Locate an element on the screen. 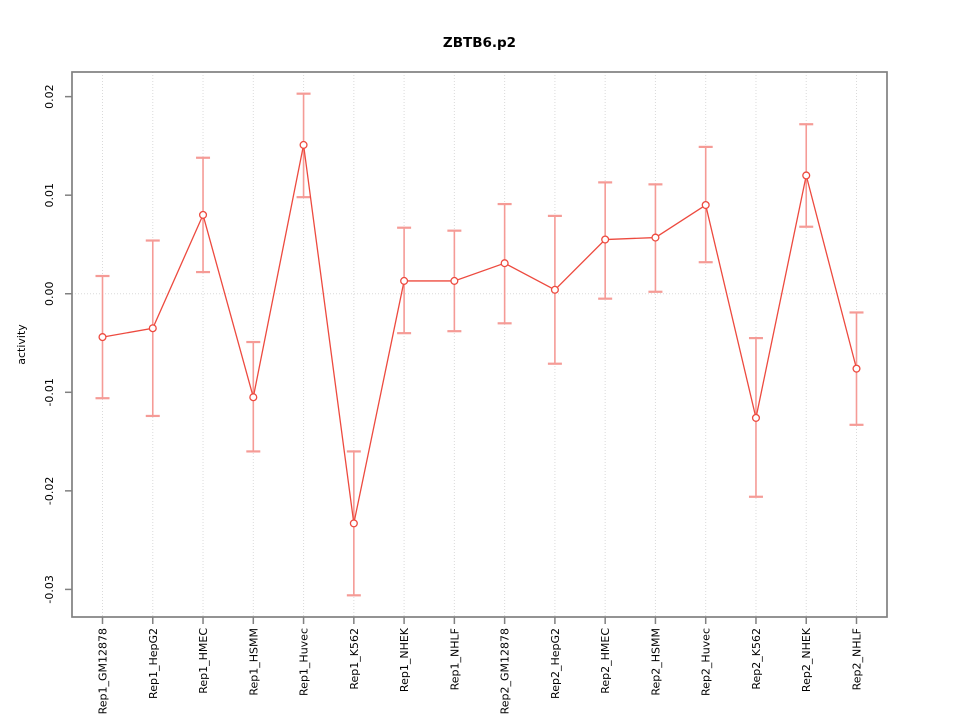 This screenshot has width=960, height=724. y-tick-label: -0.03 is located at coordinates (49, 589).